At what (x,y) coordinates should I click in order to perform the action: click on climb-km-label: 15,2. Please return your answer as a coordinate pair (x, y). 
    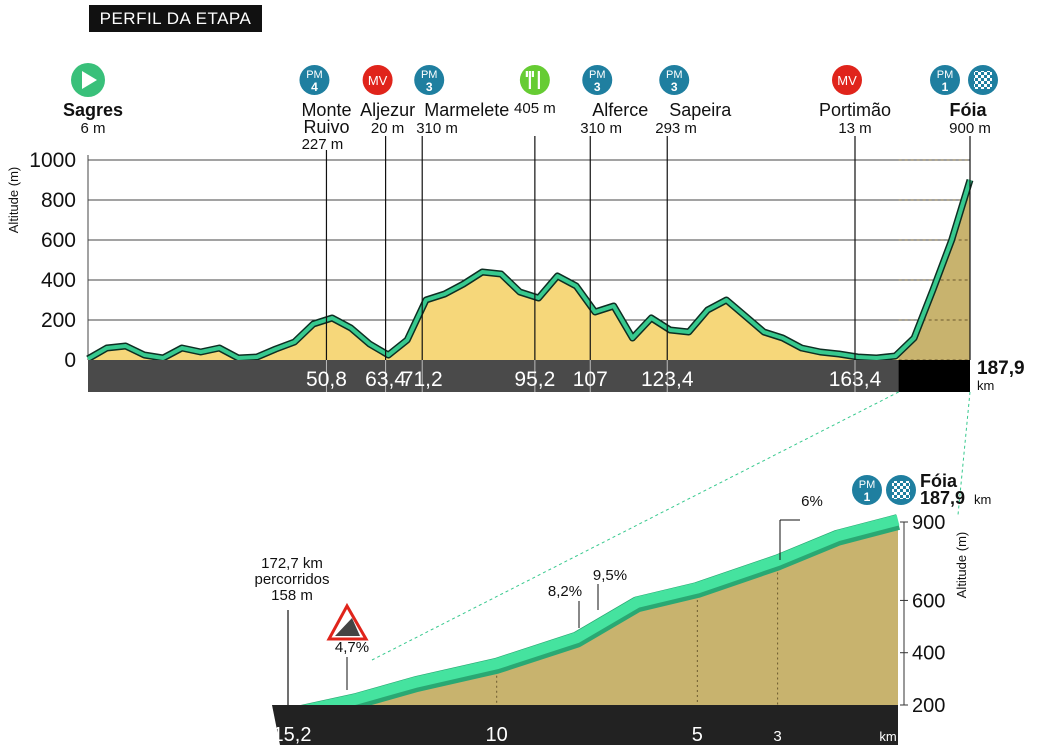
    Looking at the image, I should click on (292, 735).